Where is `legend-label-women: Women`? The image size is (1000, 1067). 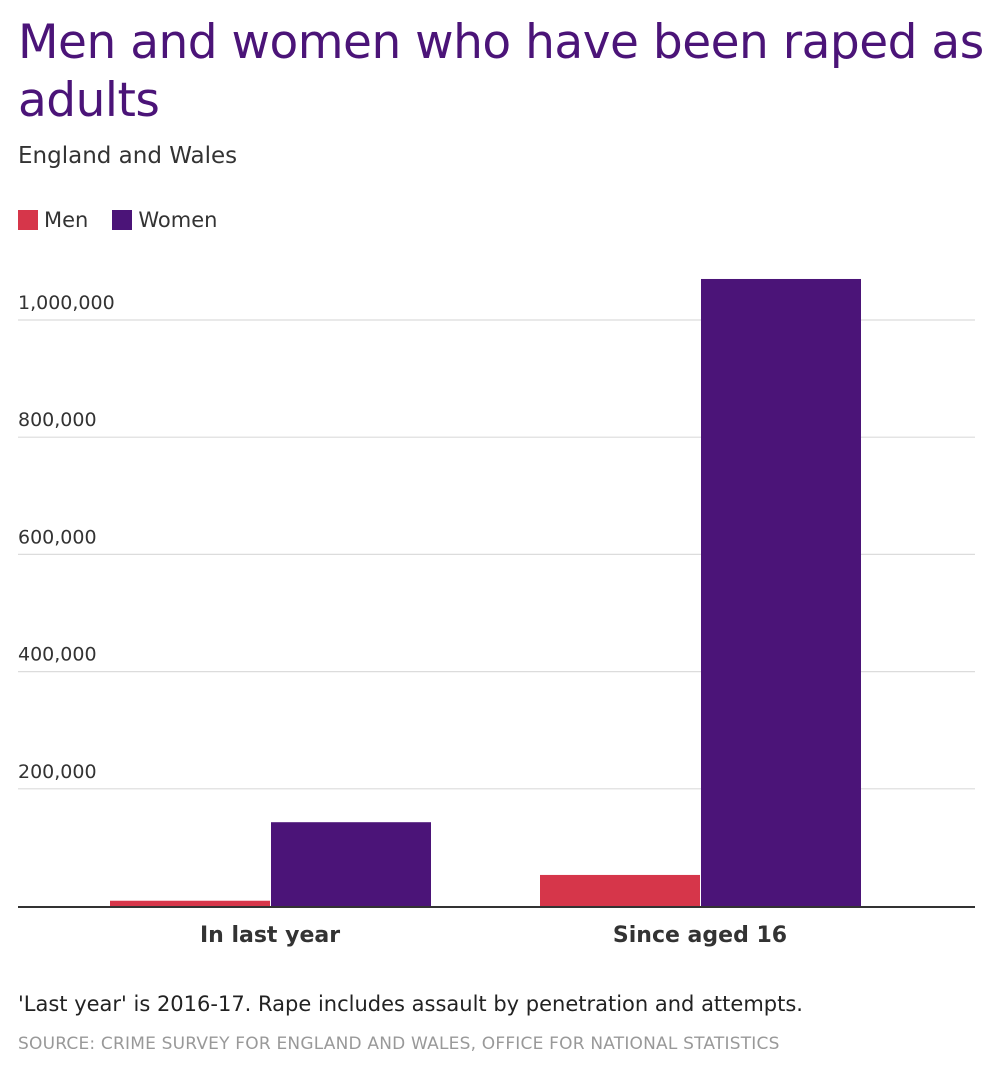 legend-label-women: Women is located at coordinates (178, 220).